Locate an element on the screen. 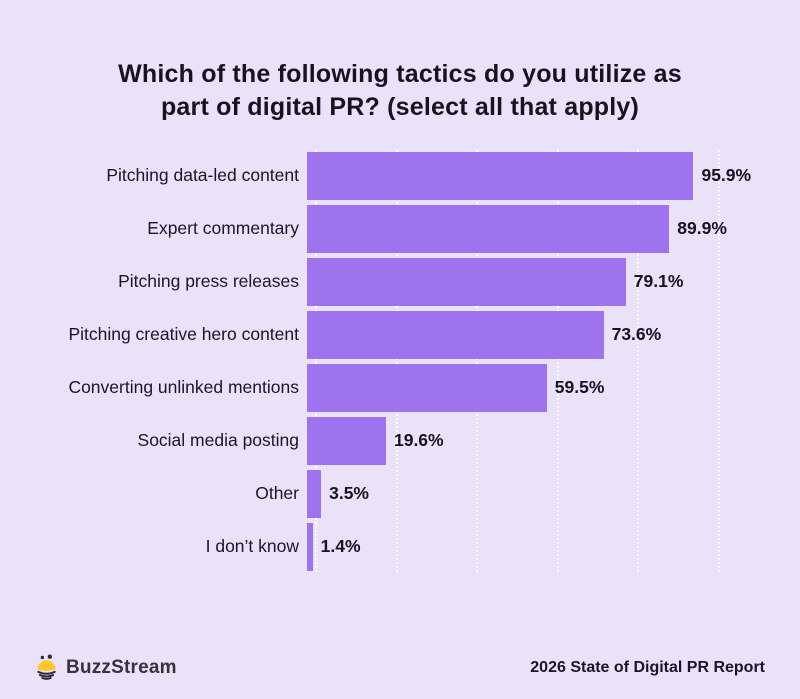  bar-track: 89.9% is located at coordinates (517, 228).